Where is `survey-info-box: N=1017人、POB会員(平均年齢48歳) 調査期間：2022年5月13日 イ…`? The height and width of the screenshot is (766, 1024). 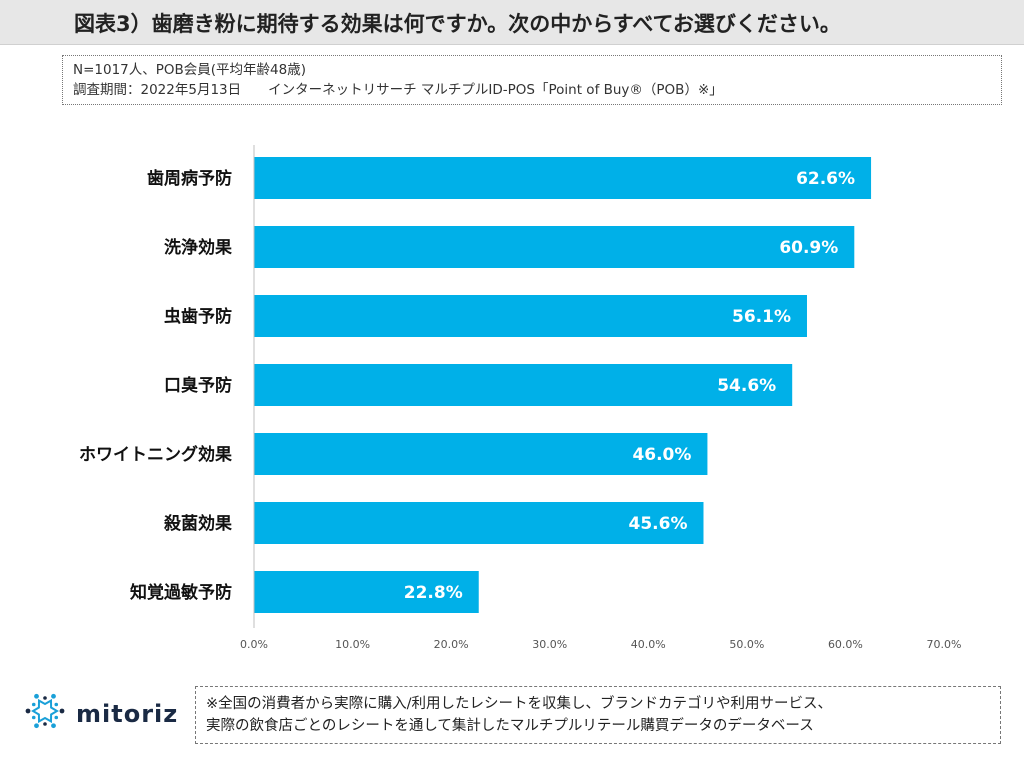 survey-info-box: N=1017人、POB会員(平均年齢48歳) 調査期間：2022年5月13日 イ… is located at coordinates (532, 80).